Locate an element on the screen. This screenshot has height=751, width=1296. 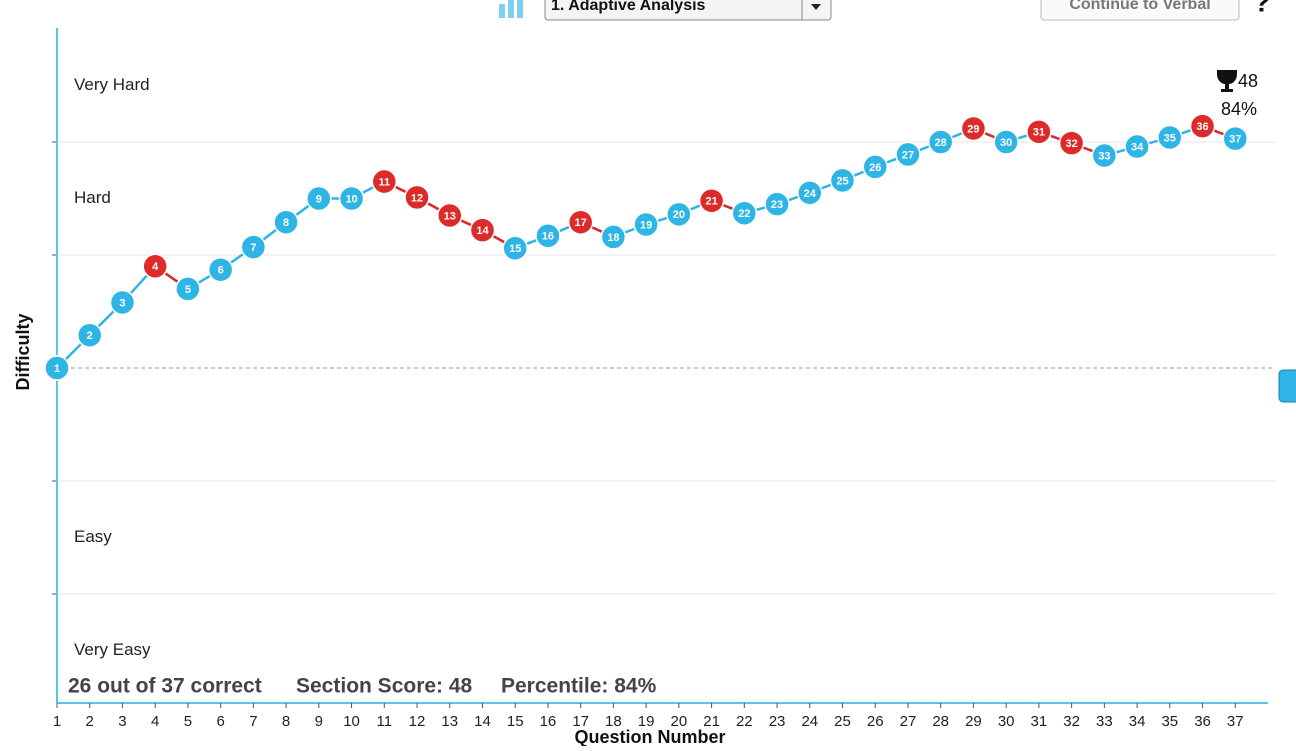
point-label: 1 is located at coordinates (57, 369).